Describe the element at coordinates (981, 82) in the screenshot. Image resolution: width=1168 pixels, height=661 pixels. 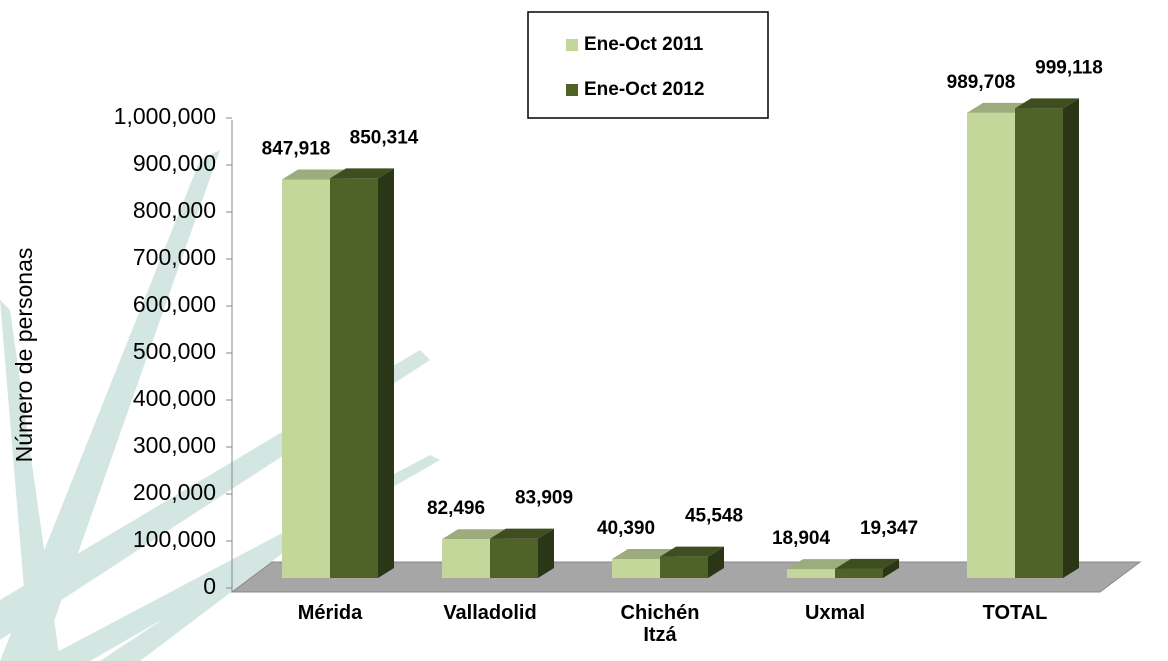
I see `value-label: 989,708` at that location.